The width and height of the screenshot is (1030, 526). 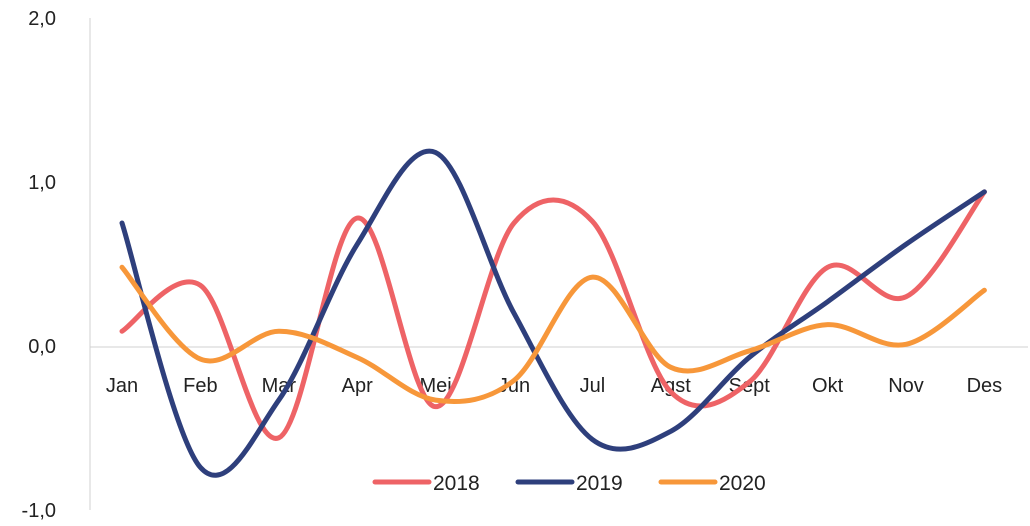 I want to click on x-tick-label: Feb, so click(x=200, y=386).